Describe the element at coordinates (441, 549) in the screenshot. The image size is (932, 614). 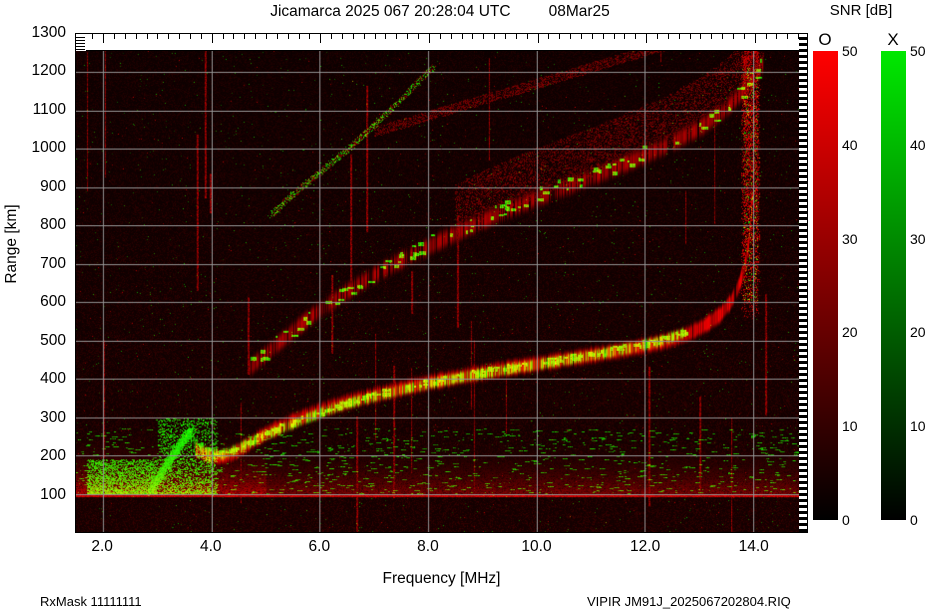
I see `x-axis-tick-labels: 2.0 4.0 6.0 8.0 10.0 12.0 14.0` at that location.